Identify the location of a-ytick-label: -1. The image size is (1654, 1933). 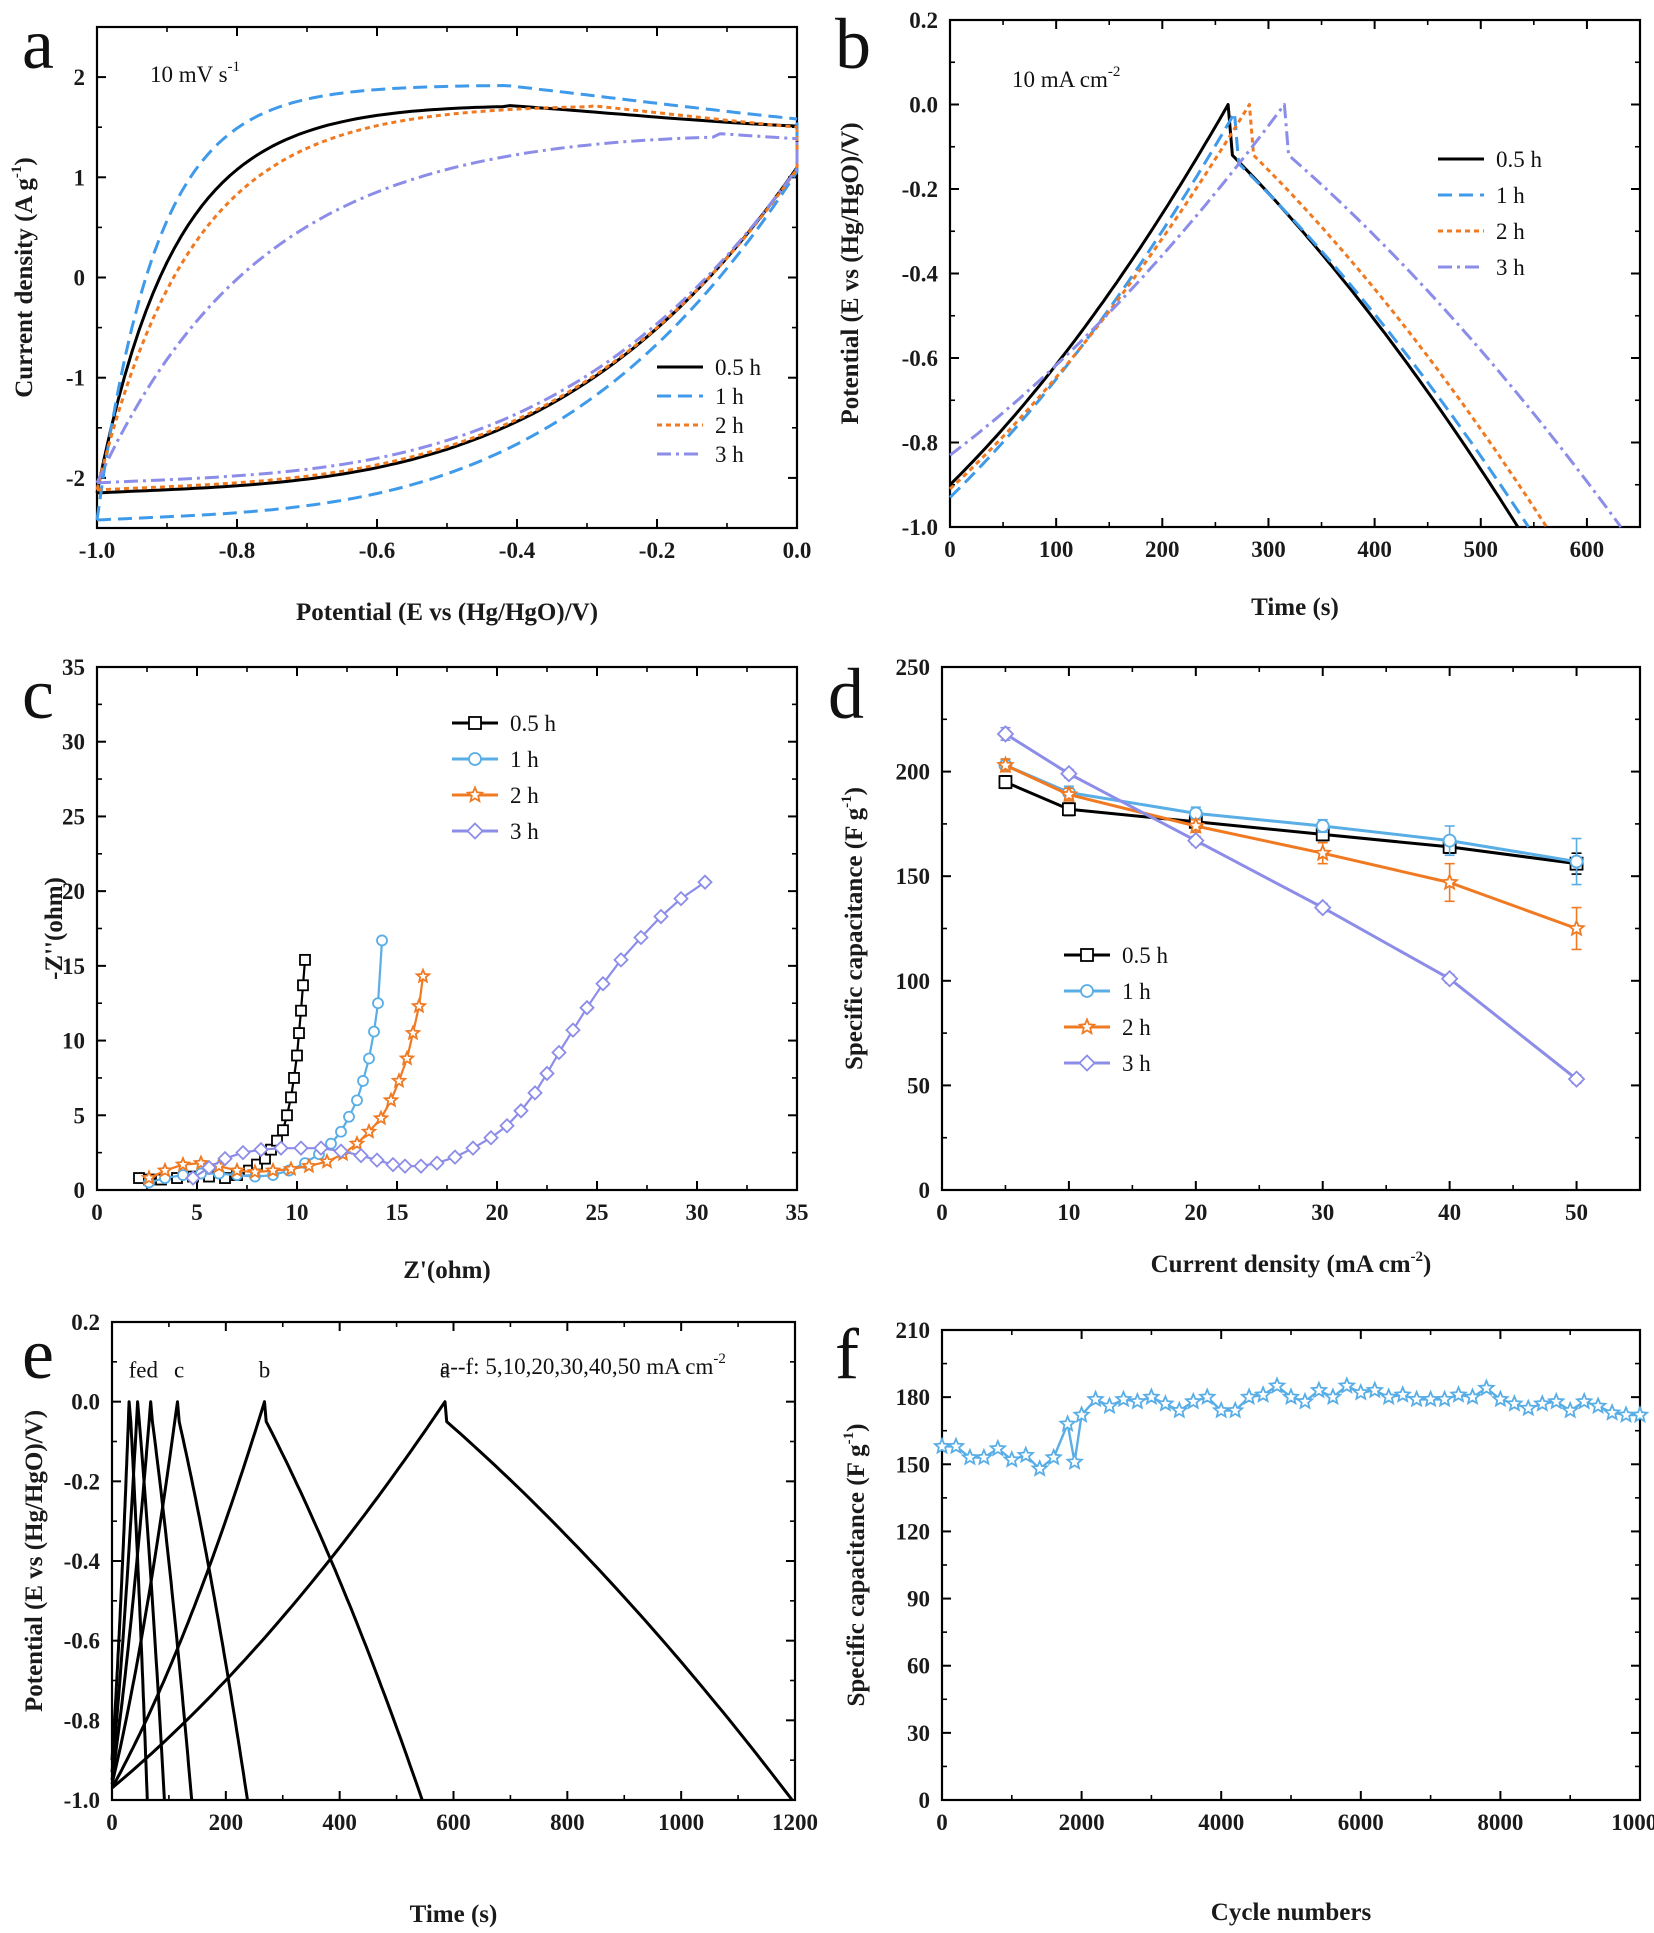
(75, 378).